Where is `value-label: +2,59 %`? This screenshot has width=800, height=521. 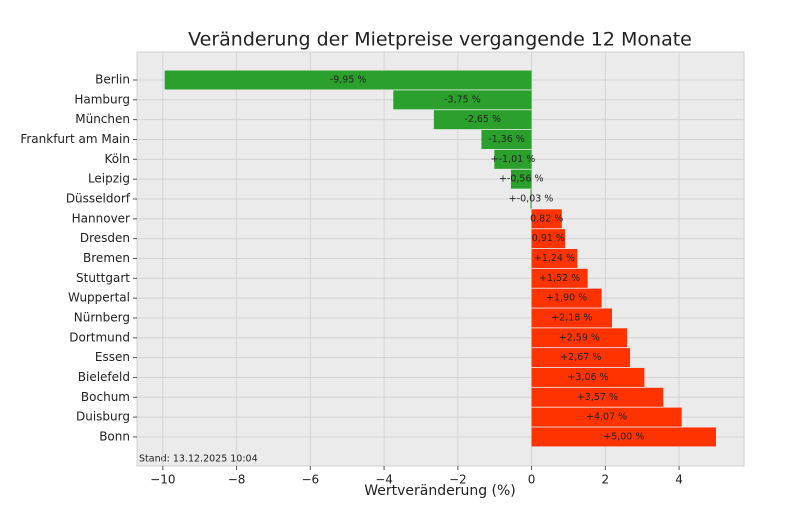 value-label: +2,59 % is located at coordinates (579, 337).